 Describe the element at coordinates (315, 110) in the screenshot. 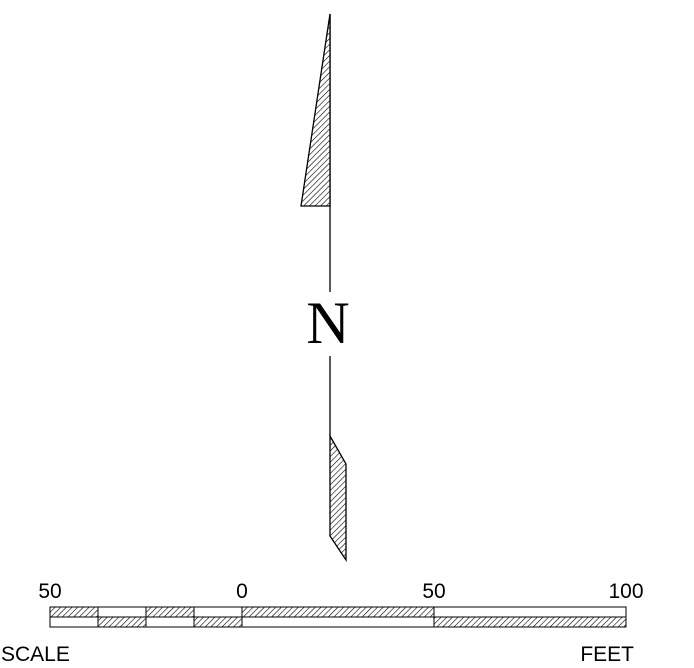

I see `north-arrow-head` at that location.